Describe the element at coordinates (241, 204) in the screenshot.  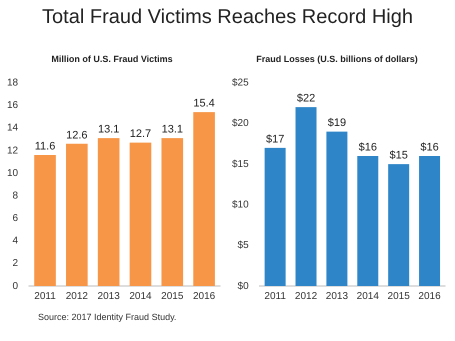
I see `y-tick-label: $10` at that location.